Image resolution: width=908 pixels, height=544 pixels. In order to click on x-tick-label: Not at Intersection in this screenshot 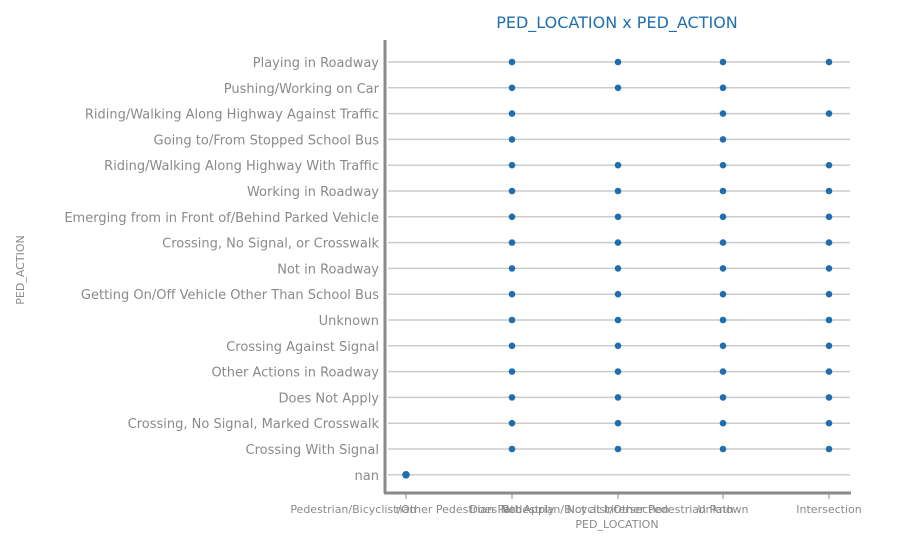, I will do `click(618, 509)`.